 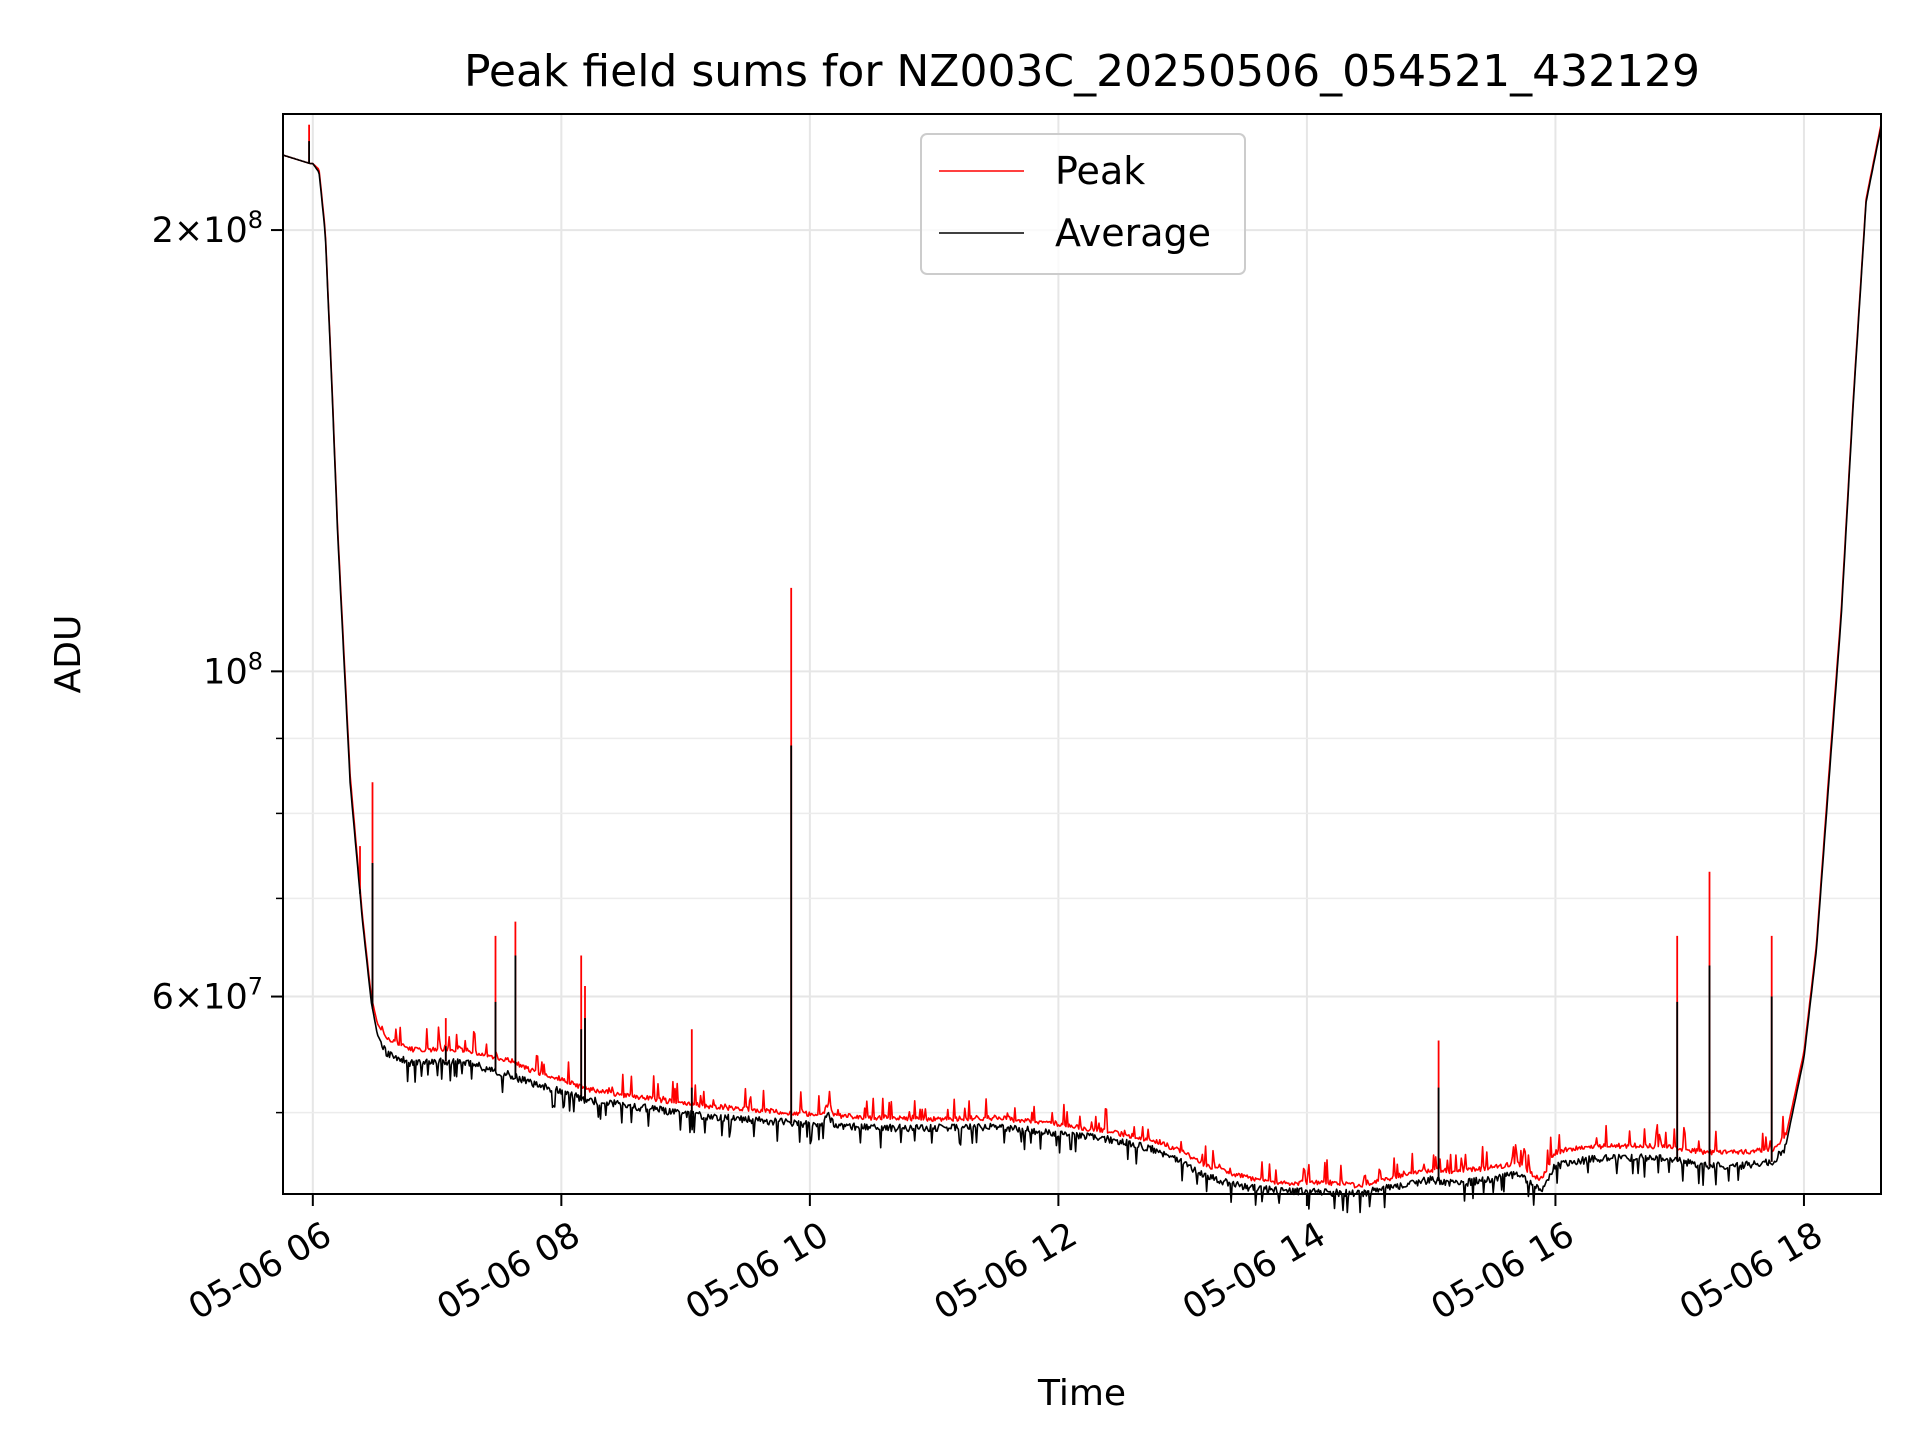 I want to click on y-axis: 6×107 108 2×108, so click(x=217, y=612).